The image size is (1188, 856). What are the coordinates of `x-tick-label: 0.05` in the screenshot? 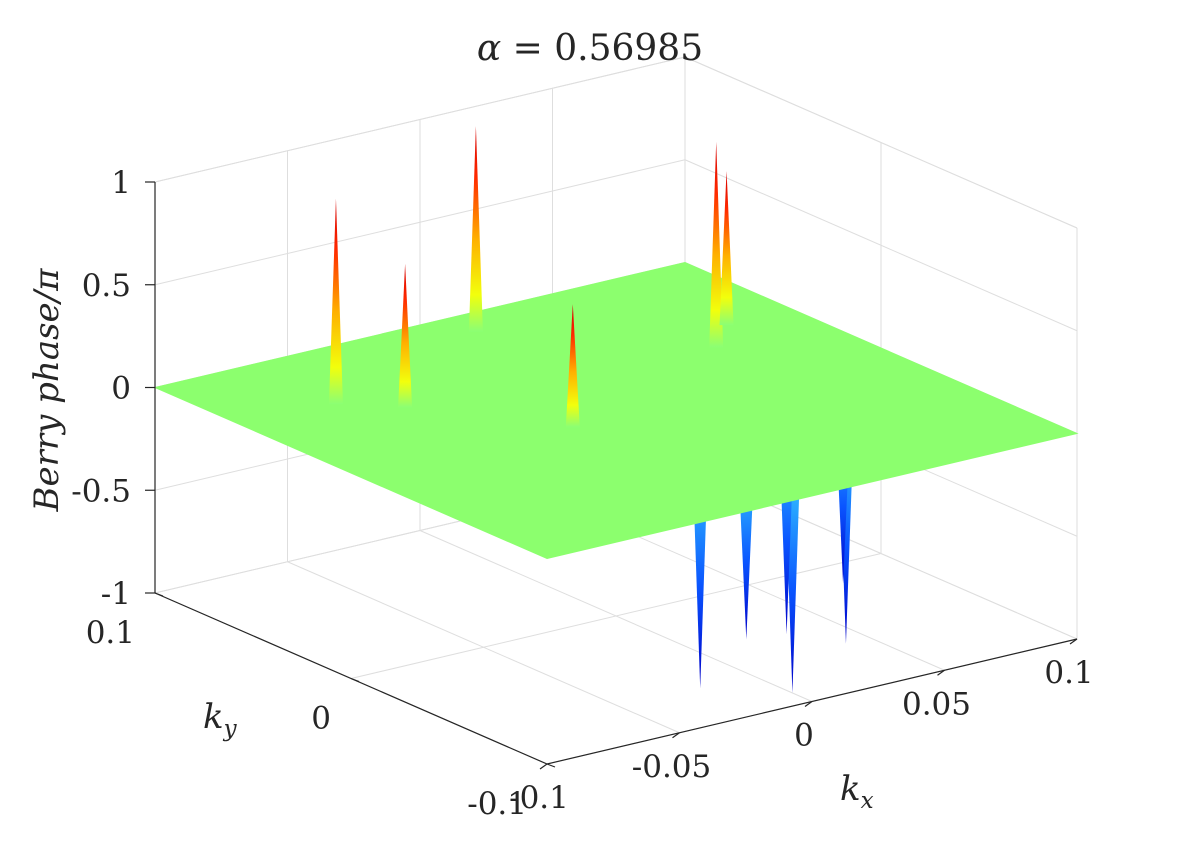 It's located at (936, 704).